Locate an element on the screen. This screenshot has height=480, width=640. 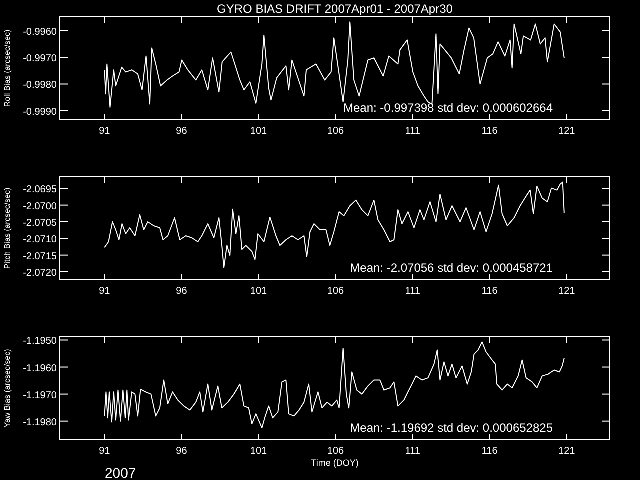
y-tick-label: -1.1970 is located at coordinates (40, 396).